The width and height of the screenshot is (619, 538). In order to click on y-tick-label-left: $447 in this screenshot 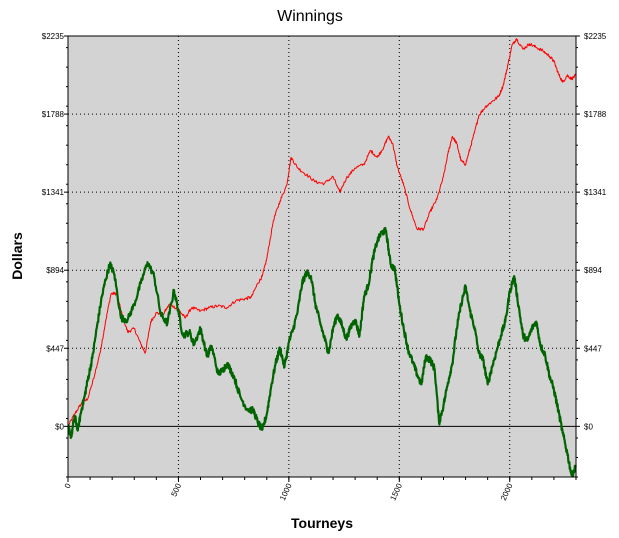, I will do `click(55, 348)`.